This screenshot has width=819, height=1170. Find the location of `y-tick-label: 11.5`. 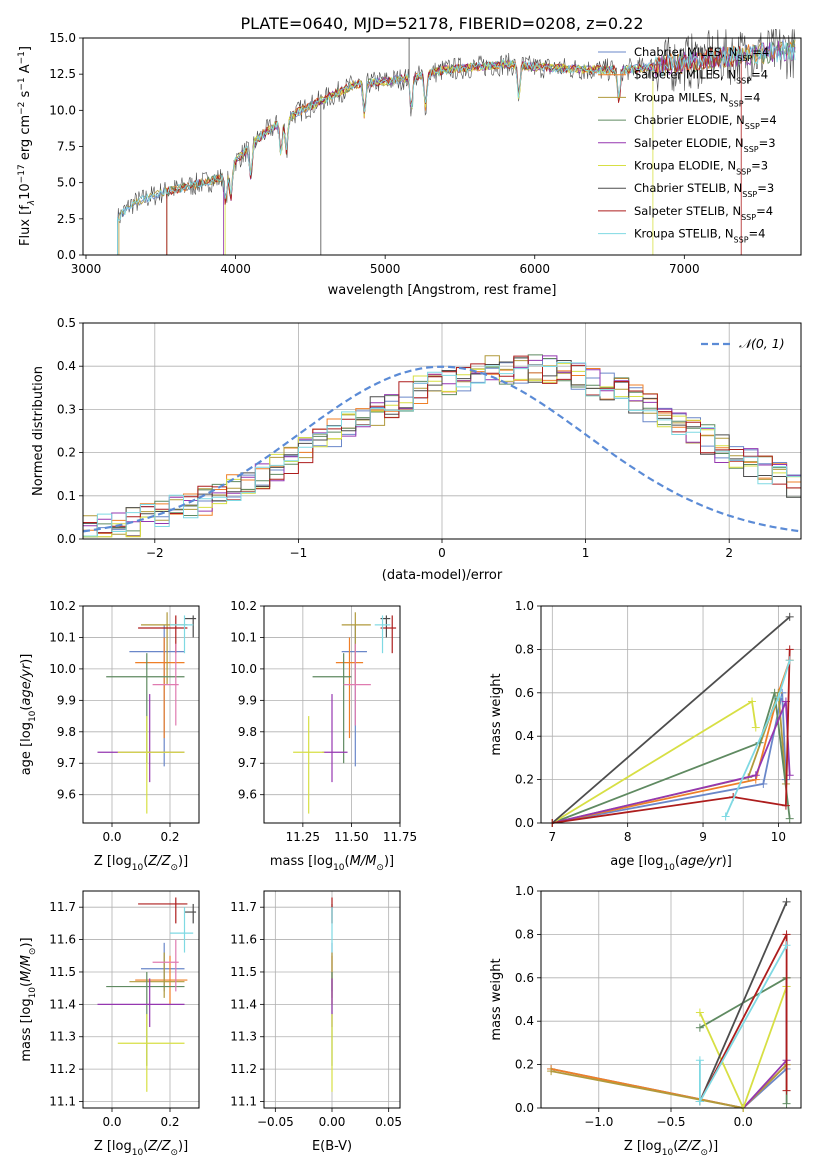

y-tick-label: 11.5 is located at coordinates (62, 972).